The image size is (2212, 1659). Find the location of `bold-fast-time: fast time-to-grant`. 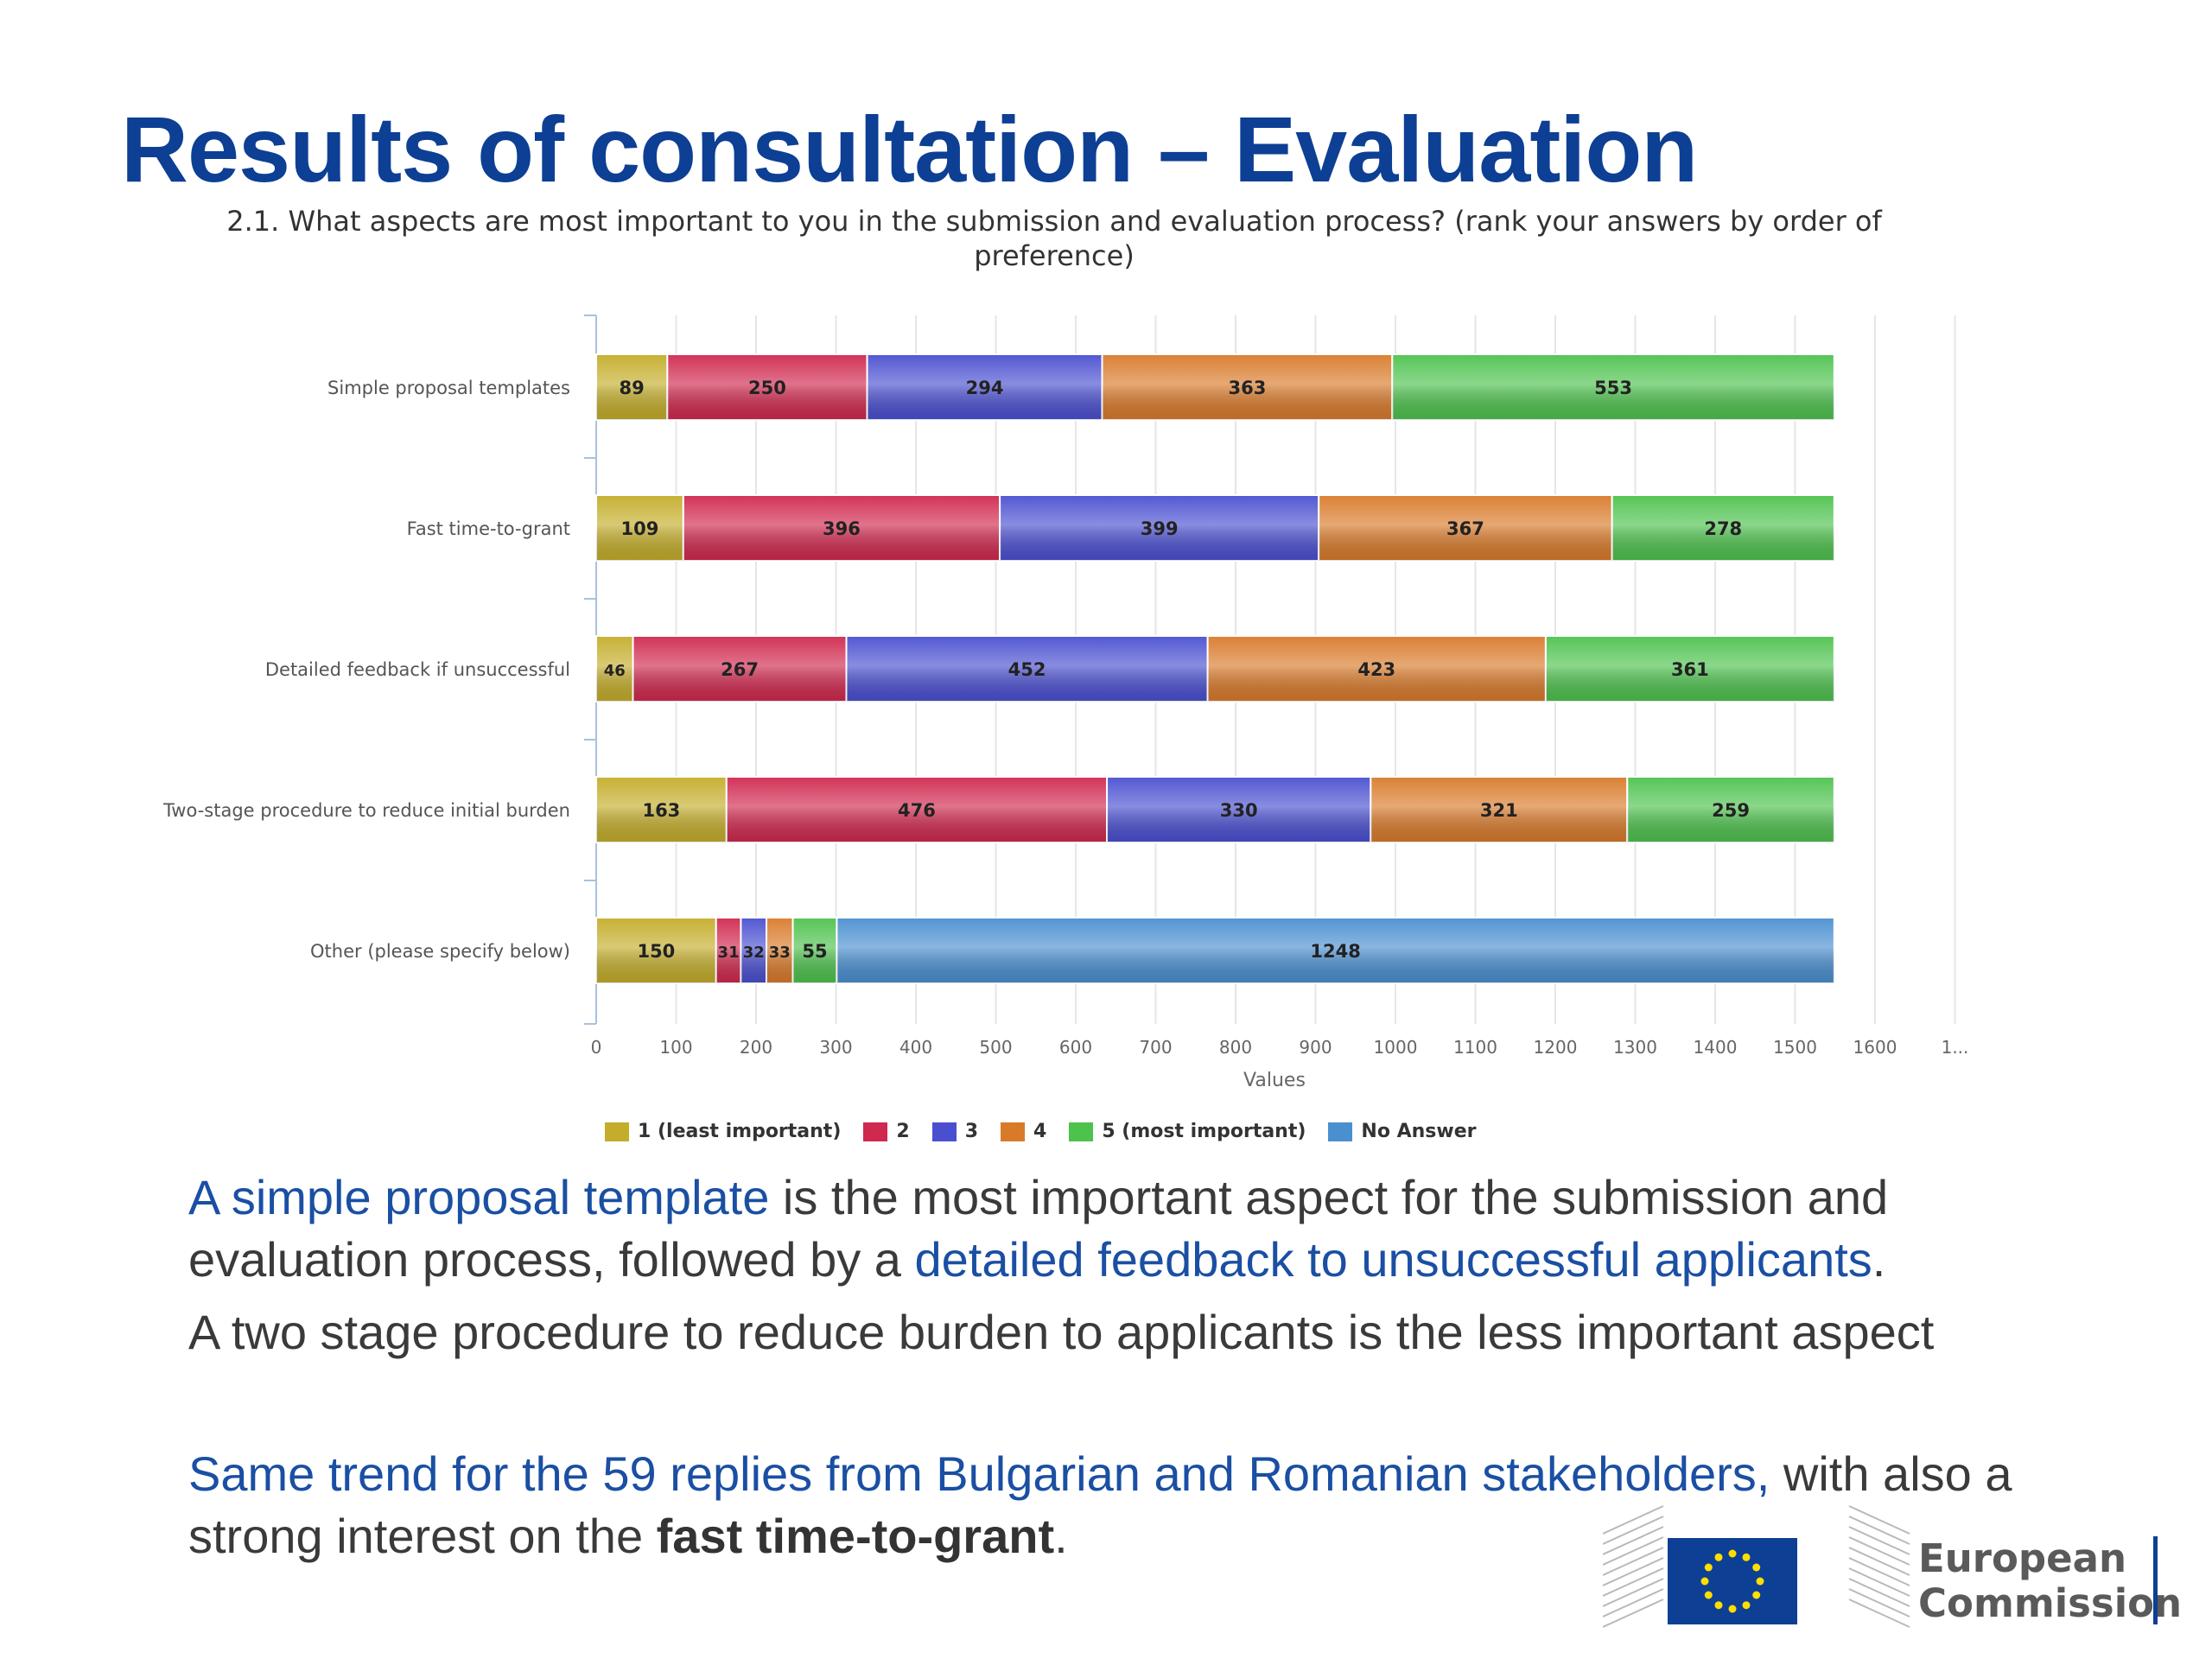

bold-fast-time: fast time-to-grant is located at coordinates (855, 1536).